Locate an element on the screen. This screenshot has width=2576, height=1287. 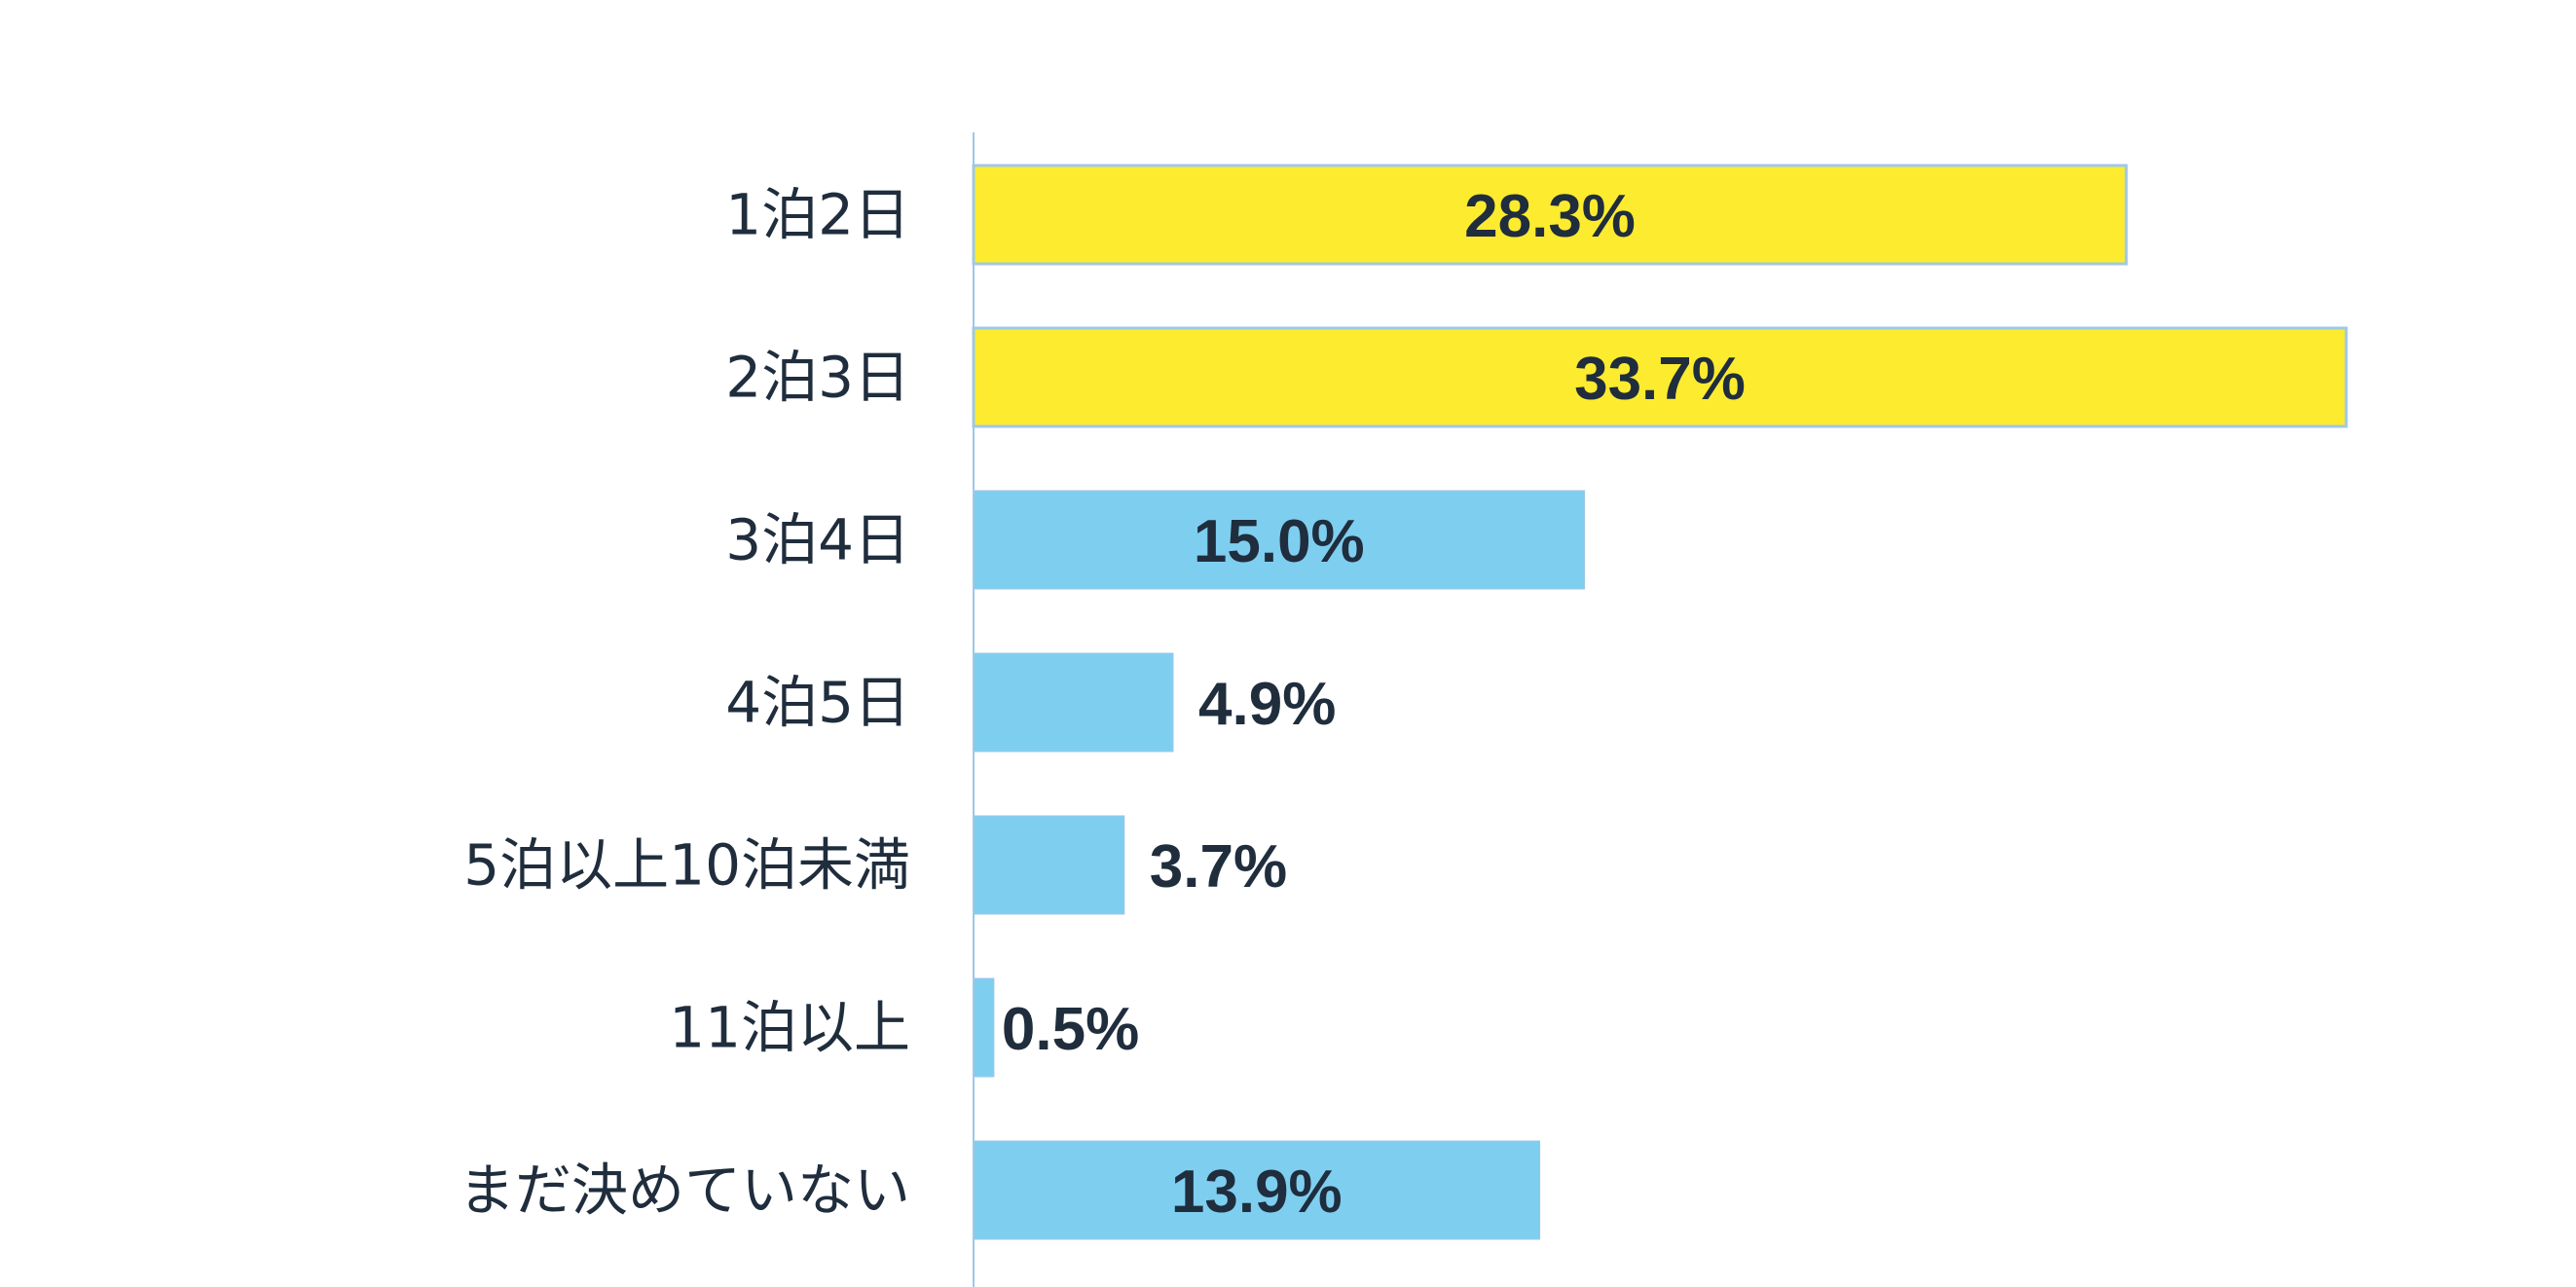
value-label-6: 0.5% is located at coordinates (1070, 1029).